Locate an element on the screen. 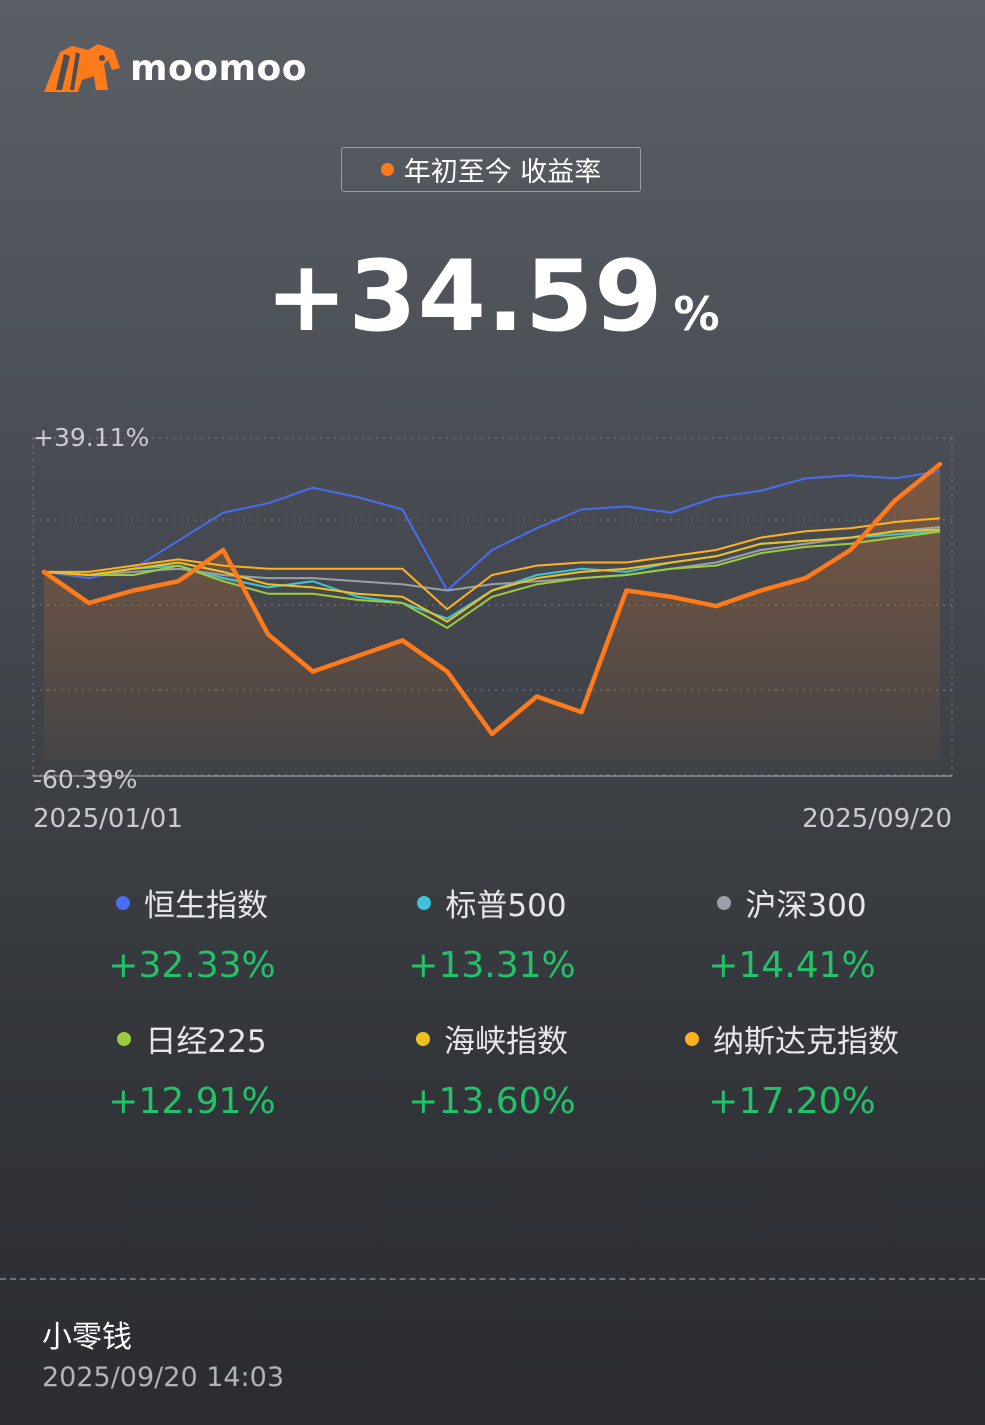  brand-name: moomoo is located at coordinates (218, 68).